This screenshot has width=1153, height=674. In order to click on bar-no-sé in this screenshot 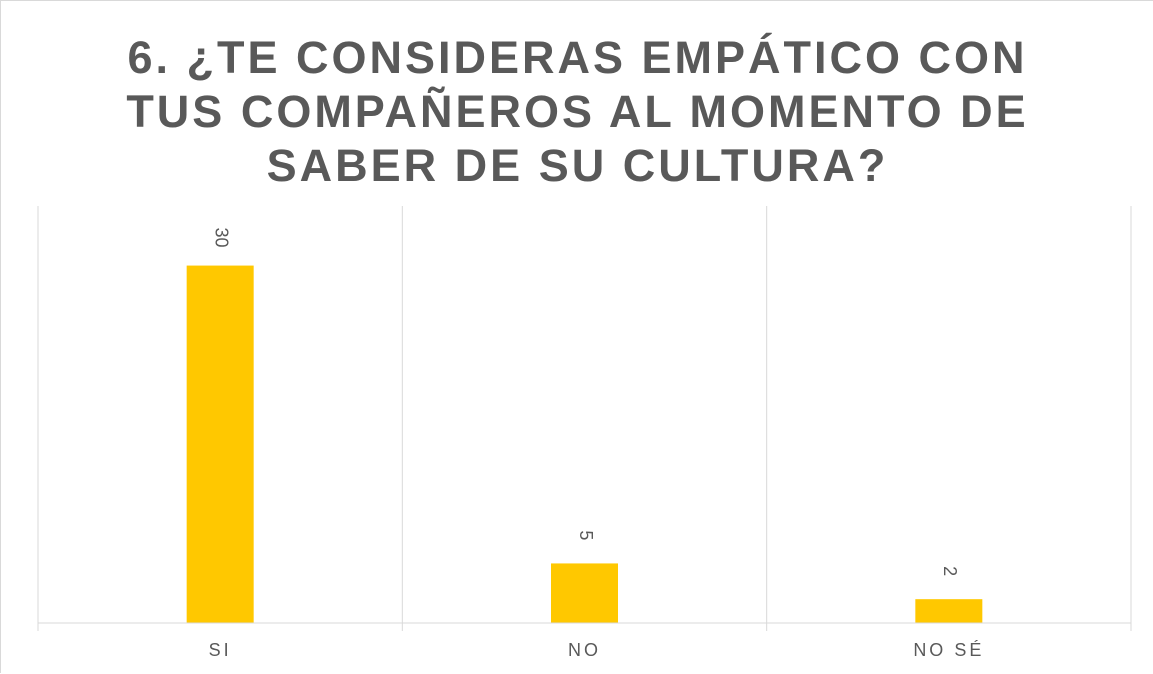, I will do `click(949, 611)`.